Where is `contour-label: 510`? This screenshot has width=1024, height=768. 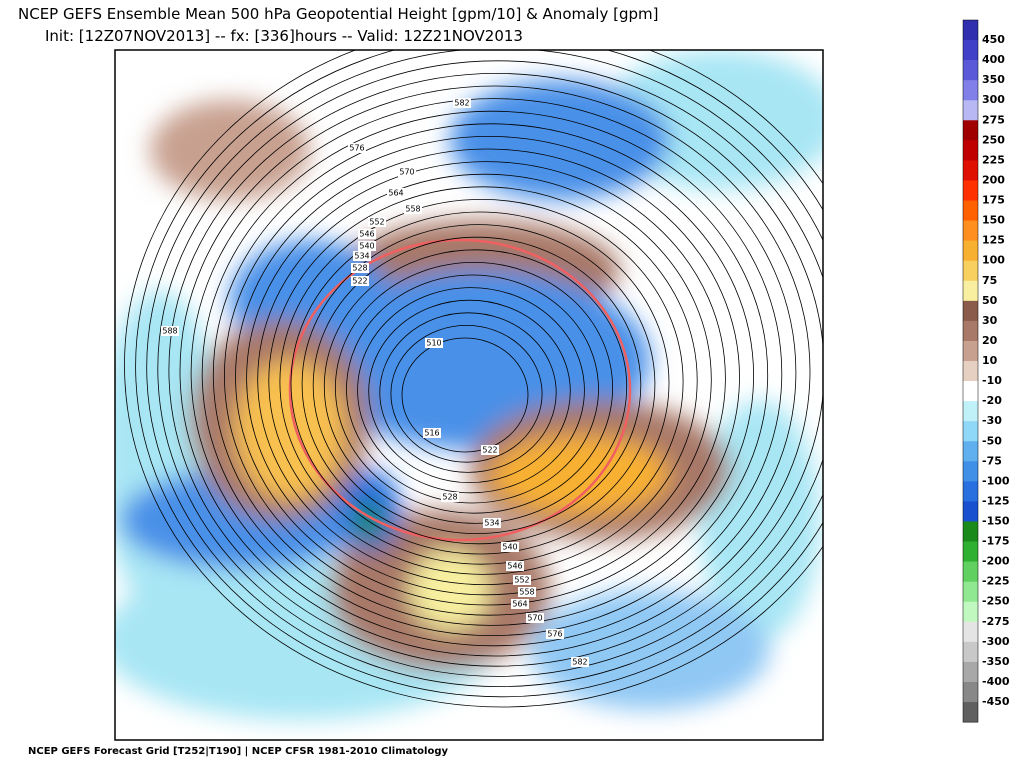
contour-label: 510 is located at coordinates (433, 343).